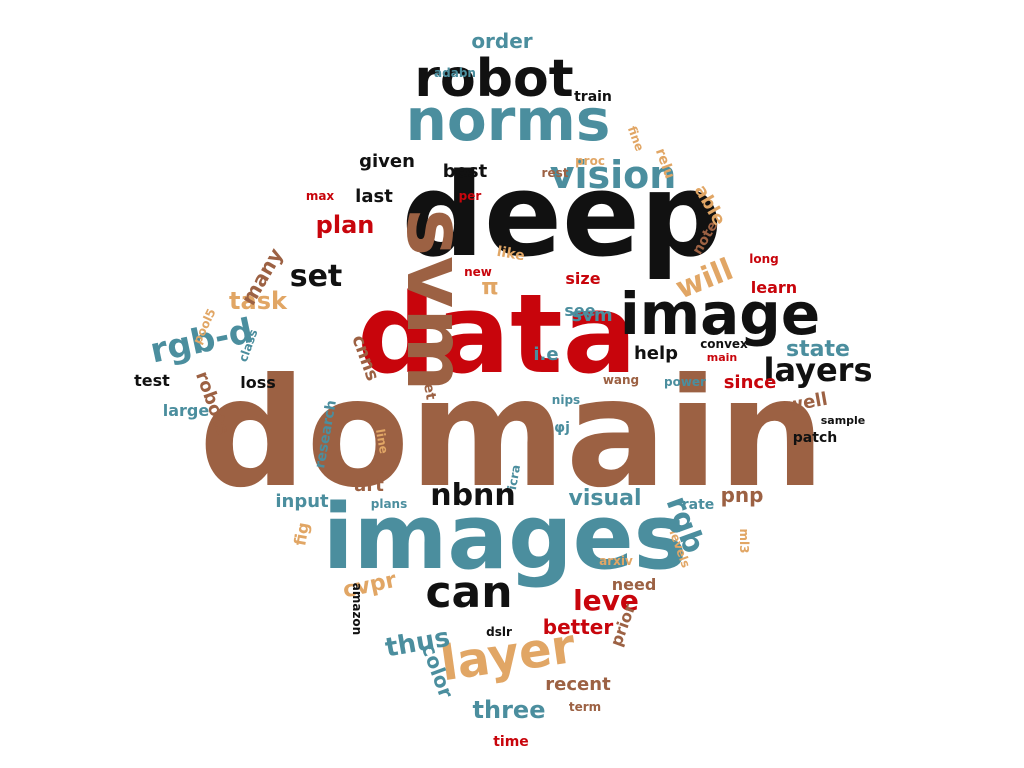  Describe the element at coordinates (152, 380) in the screenshot. I see `word-test: test` at that location.